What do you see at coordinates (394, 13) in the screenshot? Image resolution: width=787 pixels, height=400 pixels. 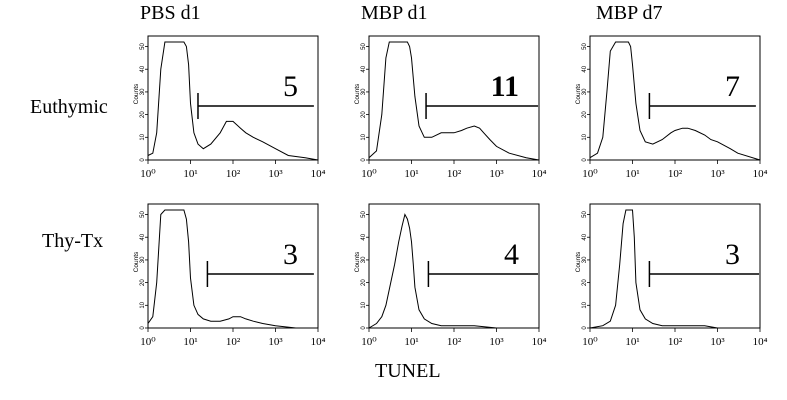 I see `column-title-mbp-d1: MBP d1` at bounding box center [394, 13].